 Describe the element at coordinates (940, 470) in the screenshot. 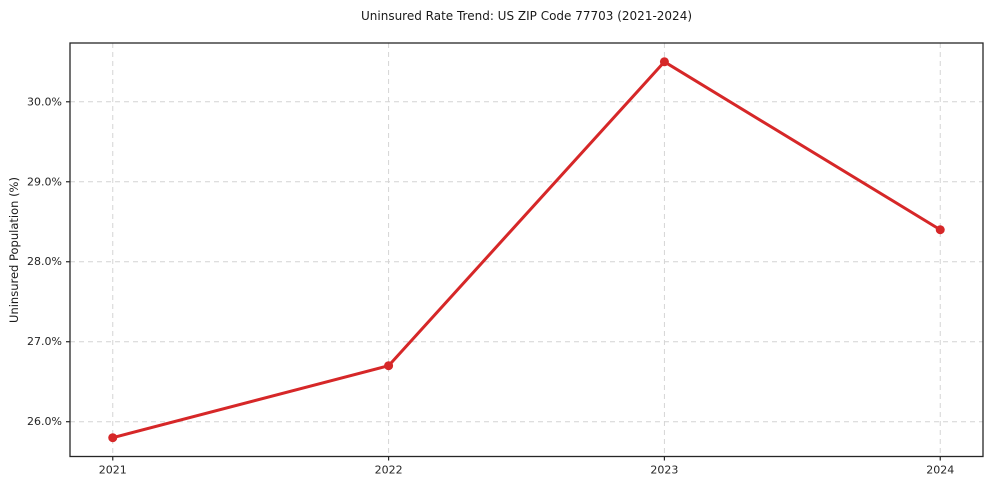

I see `x-tick-label: 2024` at that location.